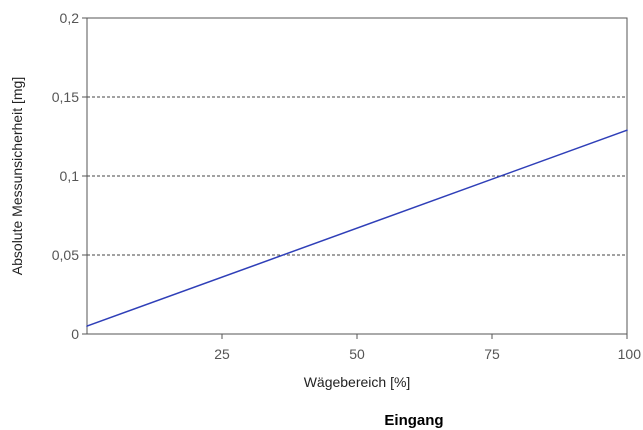  Describe the element at coordinates (630, 354) in the screenshot. I see `x-tick-label: 100` at that location.